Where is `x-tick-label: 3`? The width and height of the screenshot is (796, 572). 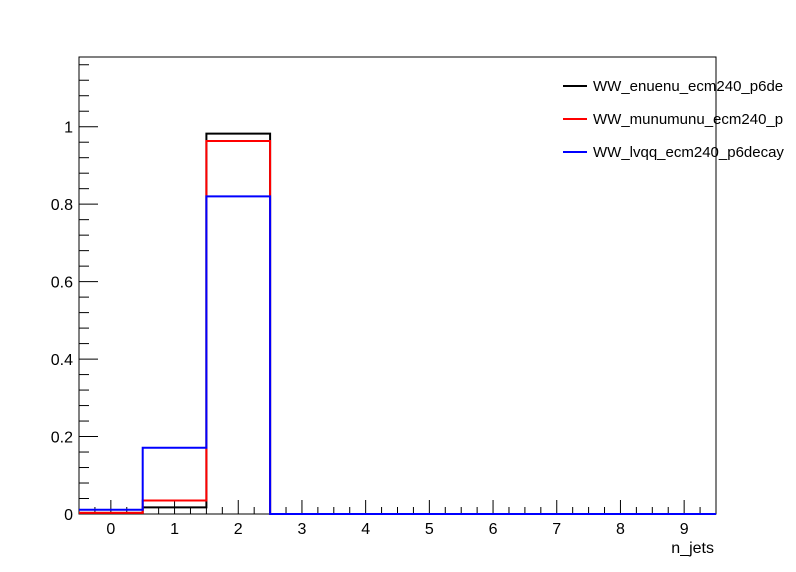
x-tick-label: 3 is located at coordinates (301, 529).